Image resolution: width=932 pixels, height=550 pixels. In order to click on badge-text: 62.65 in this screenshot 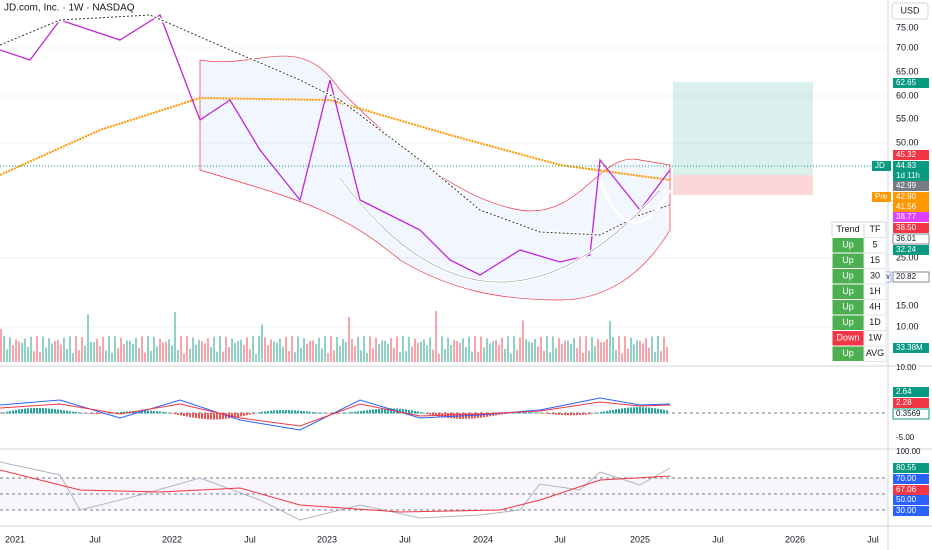, I will do `click(906, 82)`.